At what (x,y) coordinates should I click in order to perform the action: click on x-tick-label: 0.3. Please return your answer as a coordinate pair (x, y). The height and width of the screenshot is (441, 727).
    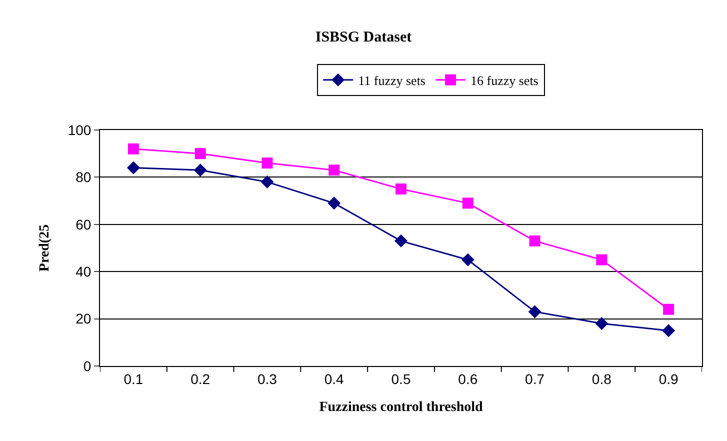
    Looking at the image, I should click on (267, 378).